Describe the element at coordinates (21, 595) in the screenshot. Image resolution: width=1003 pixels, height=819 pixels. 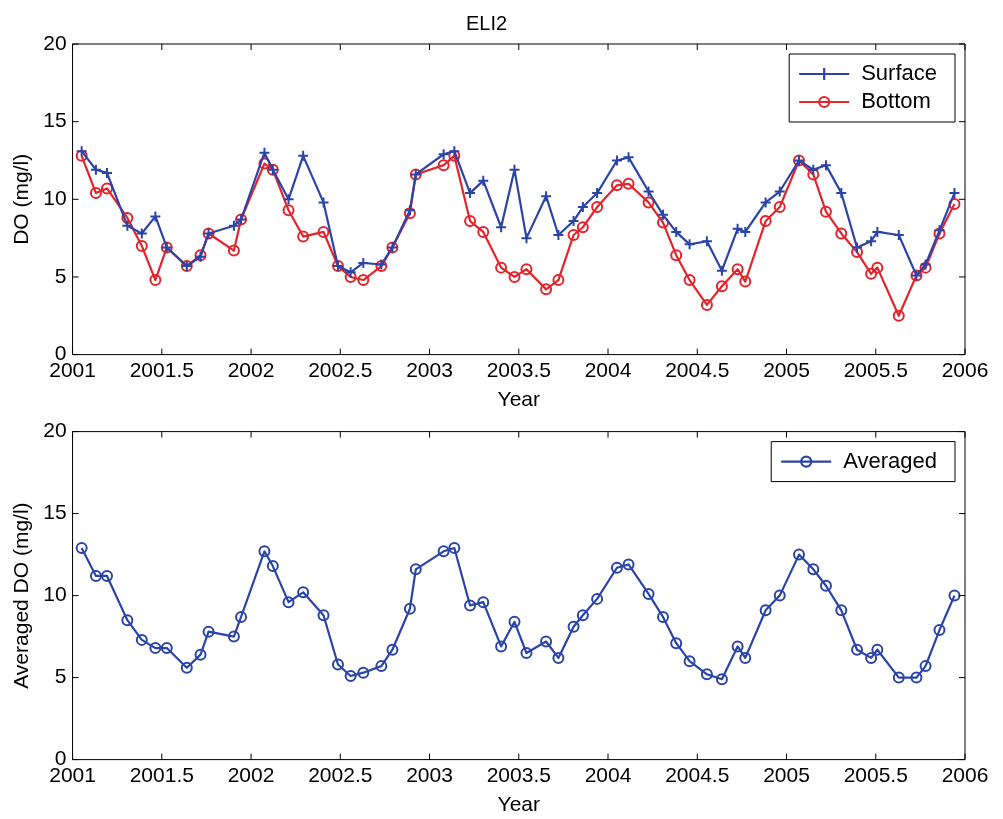
I see `y-axis-title: Averaged DO (mg/l)` at that location.